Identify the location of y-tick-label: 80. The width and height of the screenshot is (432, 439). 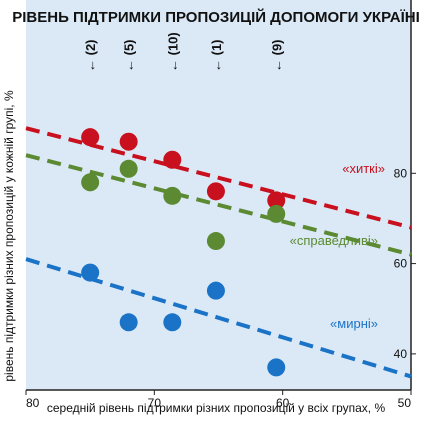
(401, 173).